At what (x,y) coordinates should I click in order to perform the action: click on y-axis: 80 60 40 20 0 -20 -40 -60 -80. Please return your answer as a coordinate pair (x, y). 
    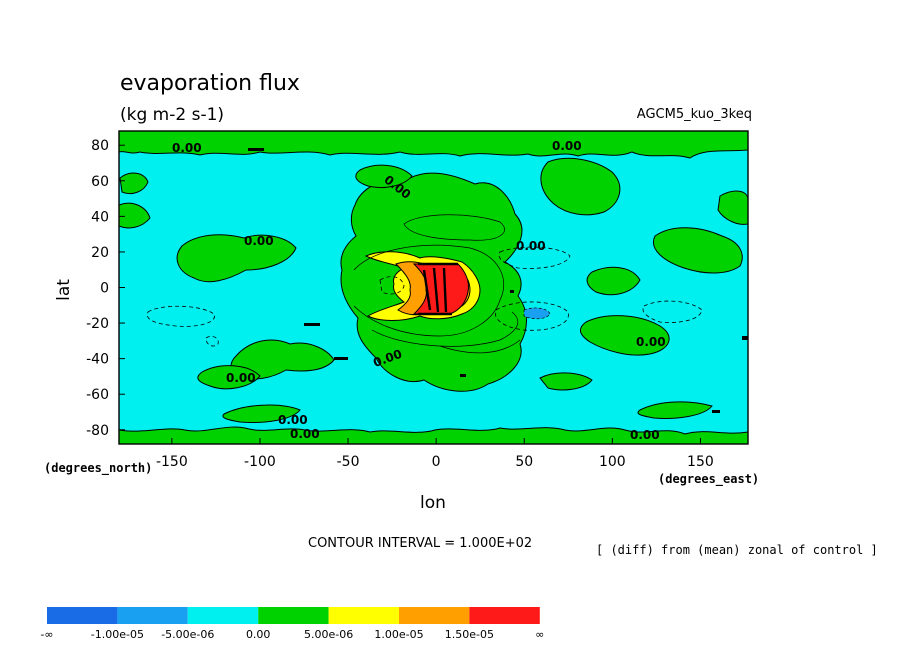
    Looking at the image, I should click on (105, 288).